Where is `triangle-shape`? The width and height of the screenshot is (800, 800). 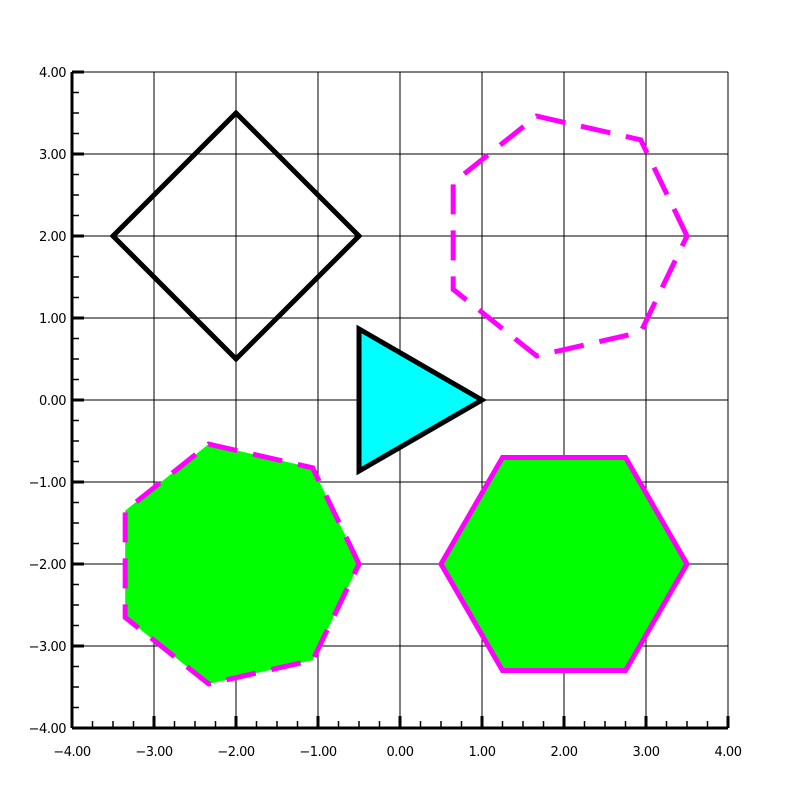
triangle-shape is located at coordinates (422, 400).